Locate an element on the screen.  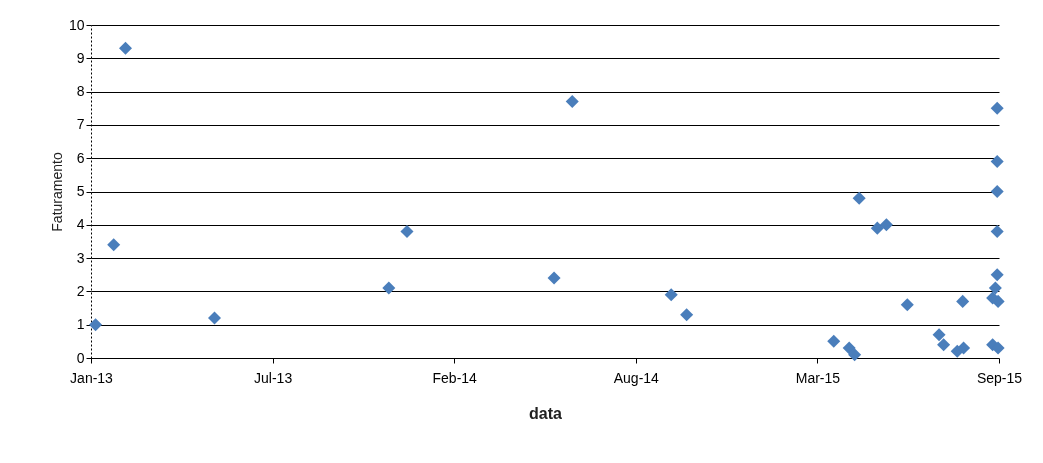
x-tick-label: Feb-14 is located at coordinates (455, 377).